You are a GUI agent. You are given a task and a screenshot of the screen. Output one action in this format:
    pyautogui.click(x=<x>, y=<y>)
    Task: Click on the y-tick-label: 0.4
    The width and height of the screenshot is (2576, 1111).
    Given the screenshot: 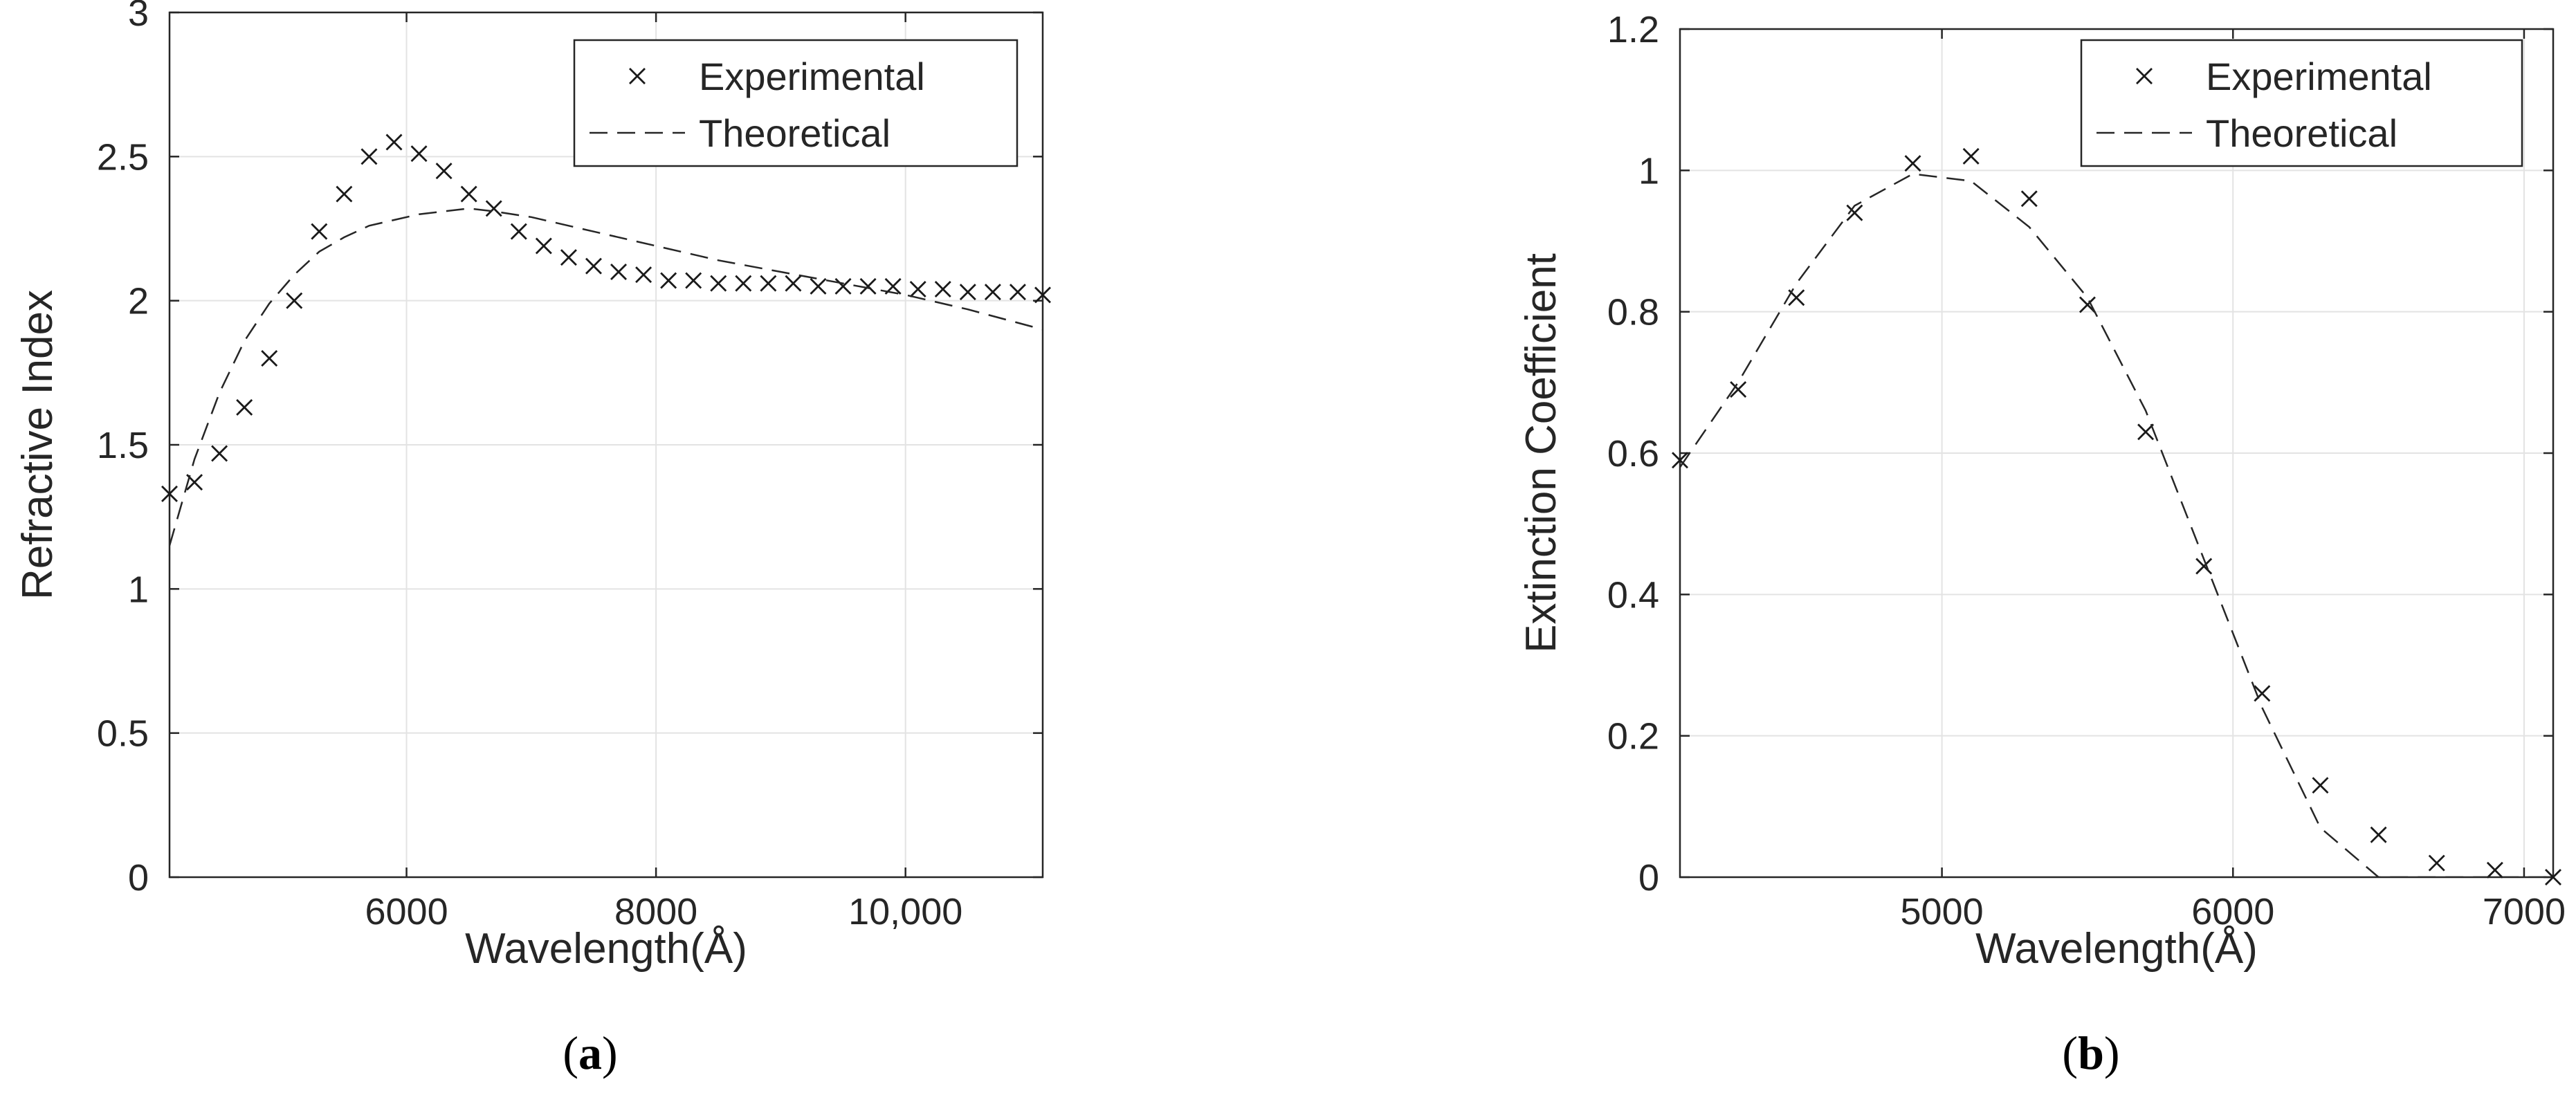 What is the action you would take?
    pyautogui.click(x=1633, y=595)
    